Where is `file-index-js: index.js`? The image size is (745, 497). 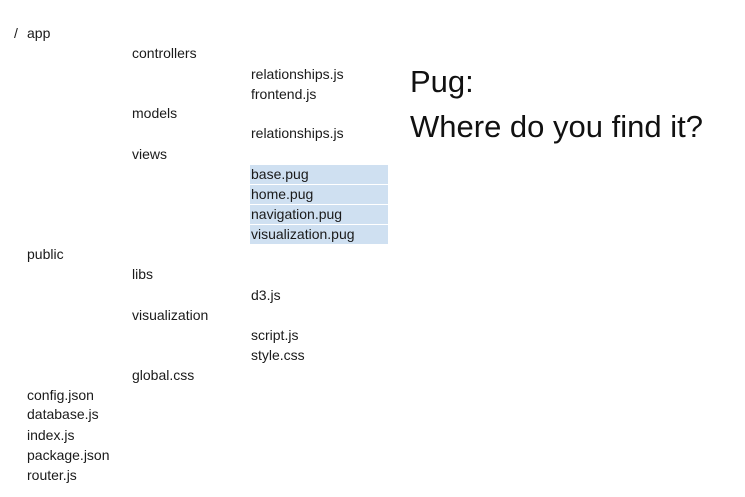
file-index-js: index.js is located at coordinates (51, 435).